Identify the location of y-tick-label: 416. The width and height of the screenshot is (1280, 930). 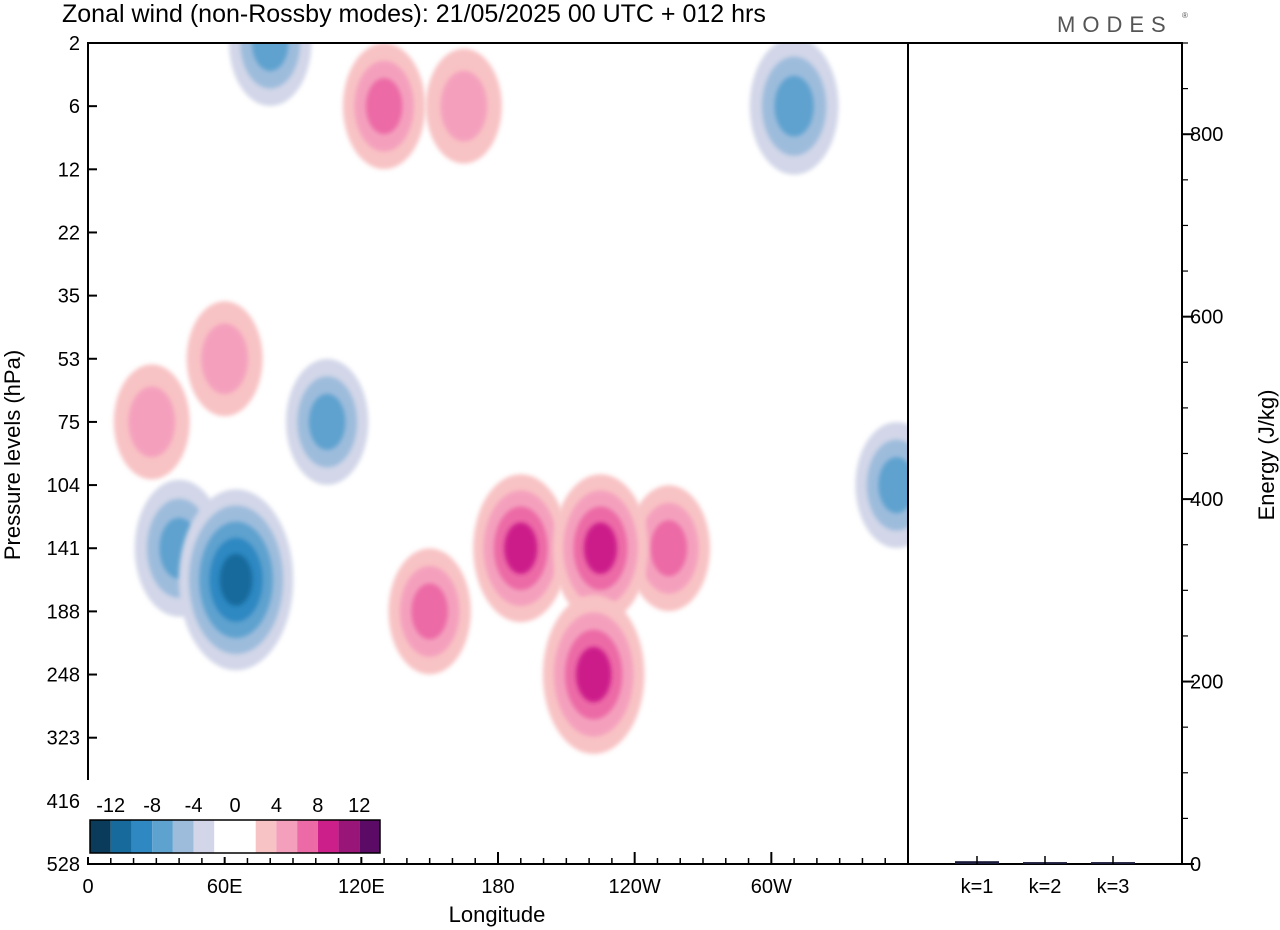
(63, 802).